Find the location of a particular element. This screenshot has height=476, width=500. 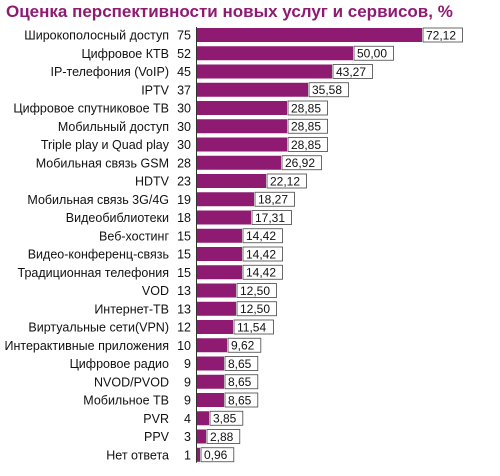

value-label: 3,85 is located at coordinates (225, 419).